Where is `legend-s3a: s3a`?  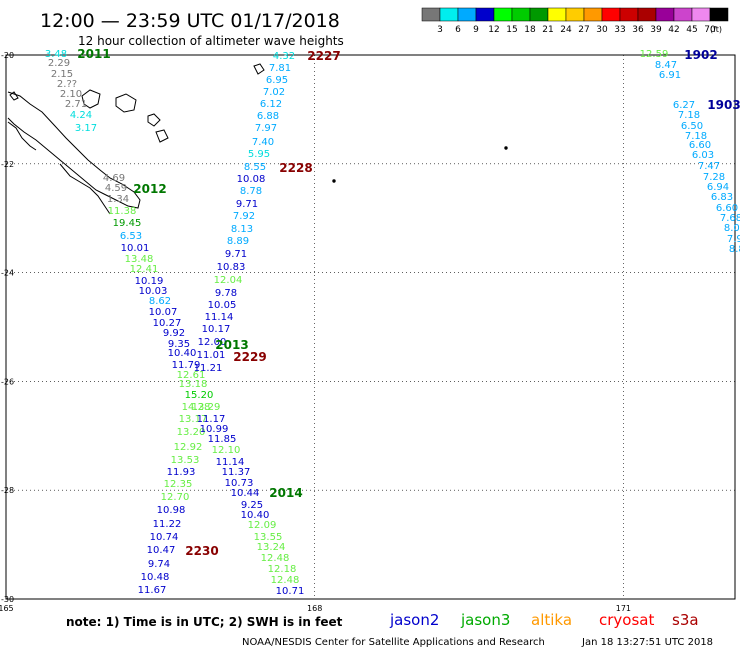
legend-s3a: s3a is located at coordinates (685, 620).